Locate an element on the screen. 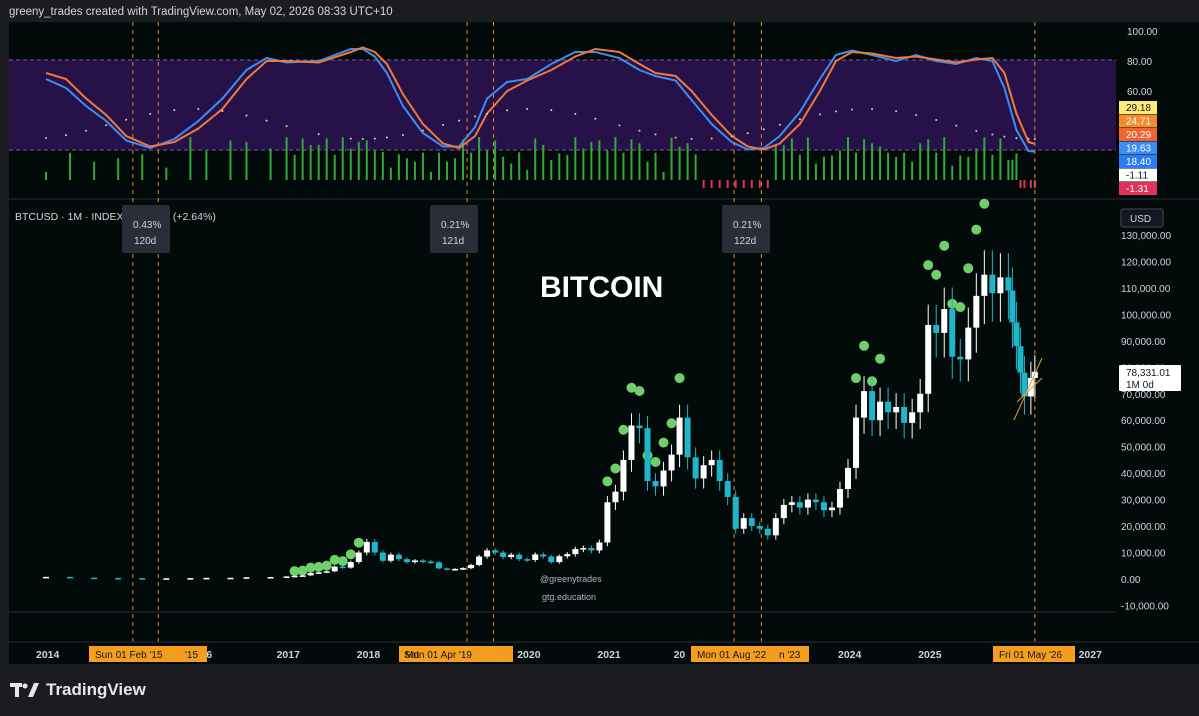  osc-value-label: 29.18 is located at coordinates (1138, 108).